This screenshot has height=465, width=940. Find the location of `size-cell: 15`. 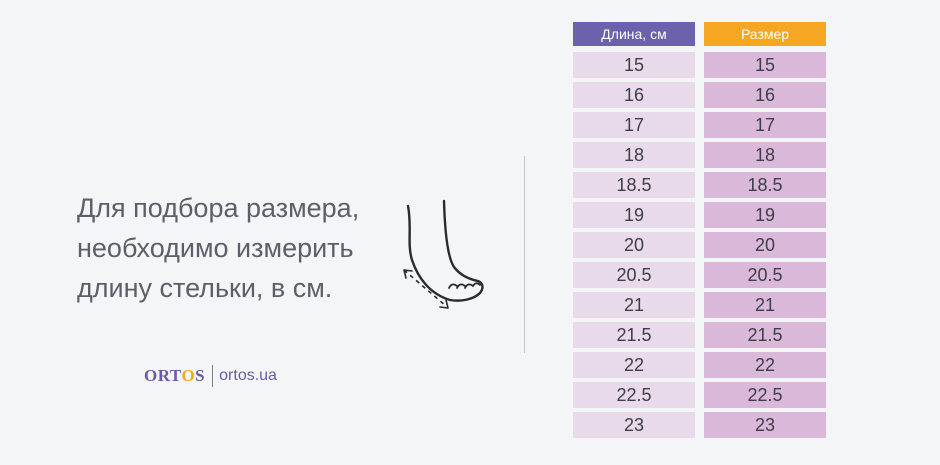

size-cell: 15 is located at coordinates (765, 65).